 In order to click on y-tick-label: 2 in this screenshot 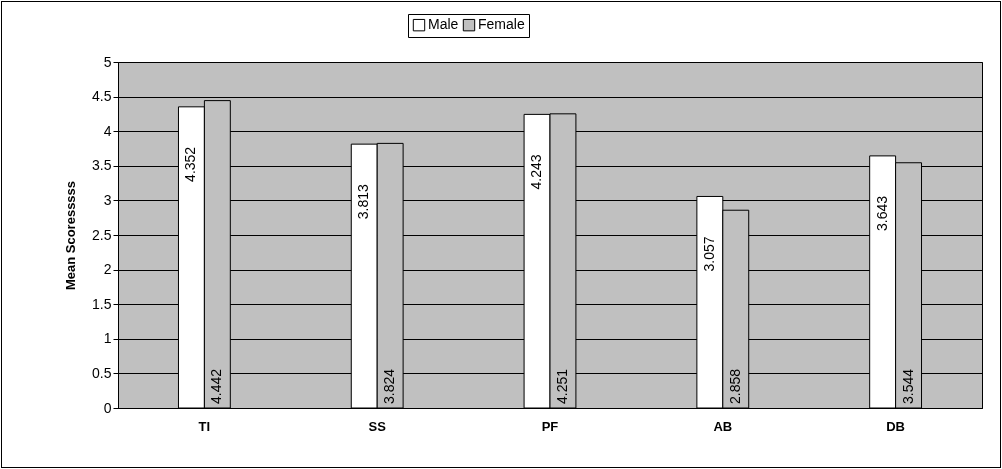, I will do `click(107, 269)`.